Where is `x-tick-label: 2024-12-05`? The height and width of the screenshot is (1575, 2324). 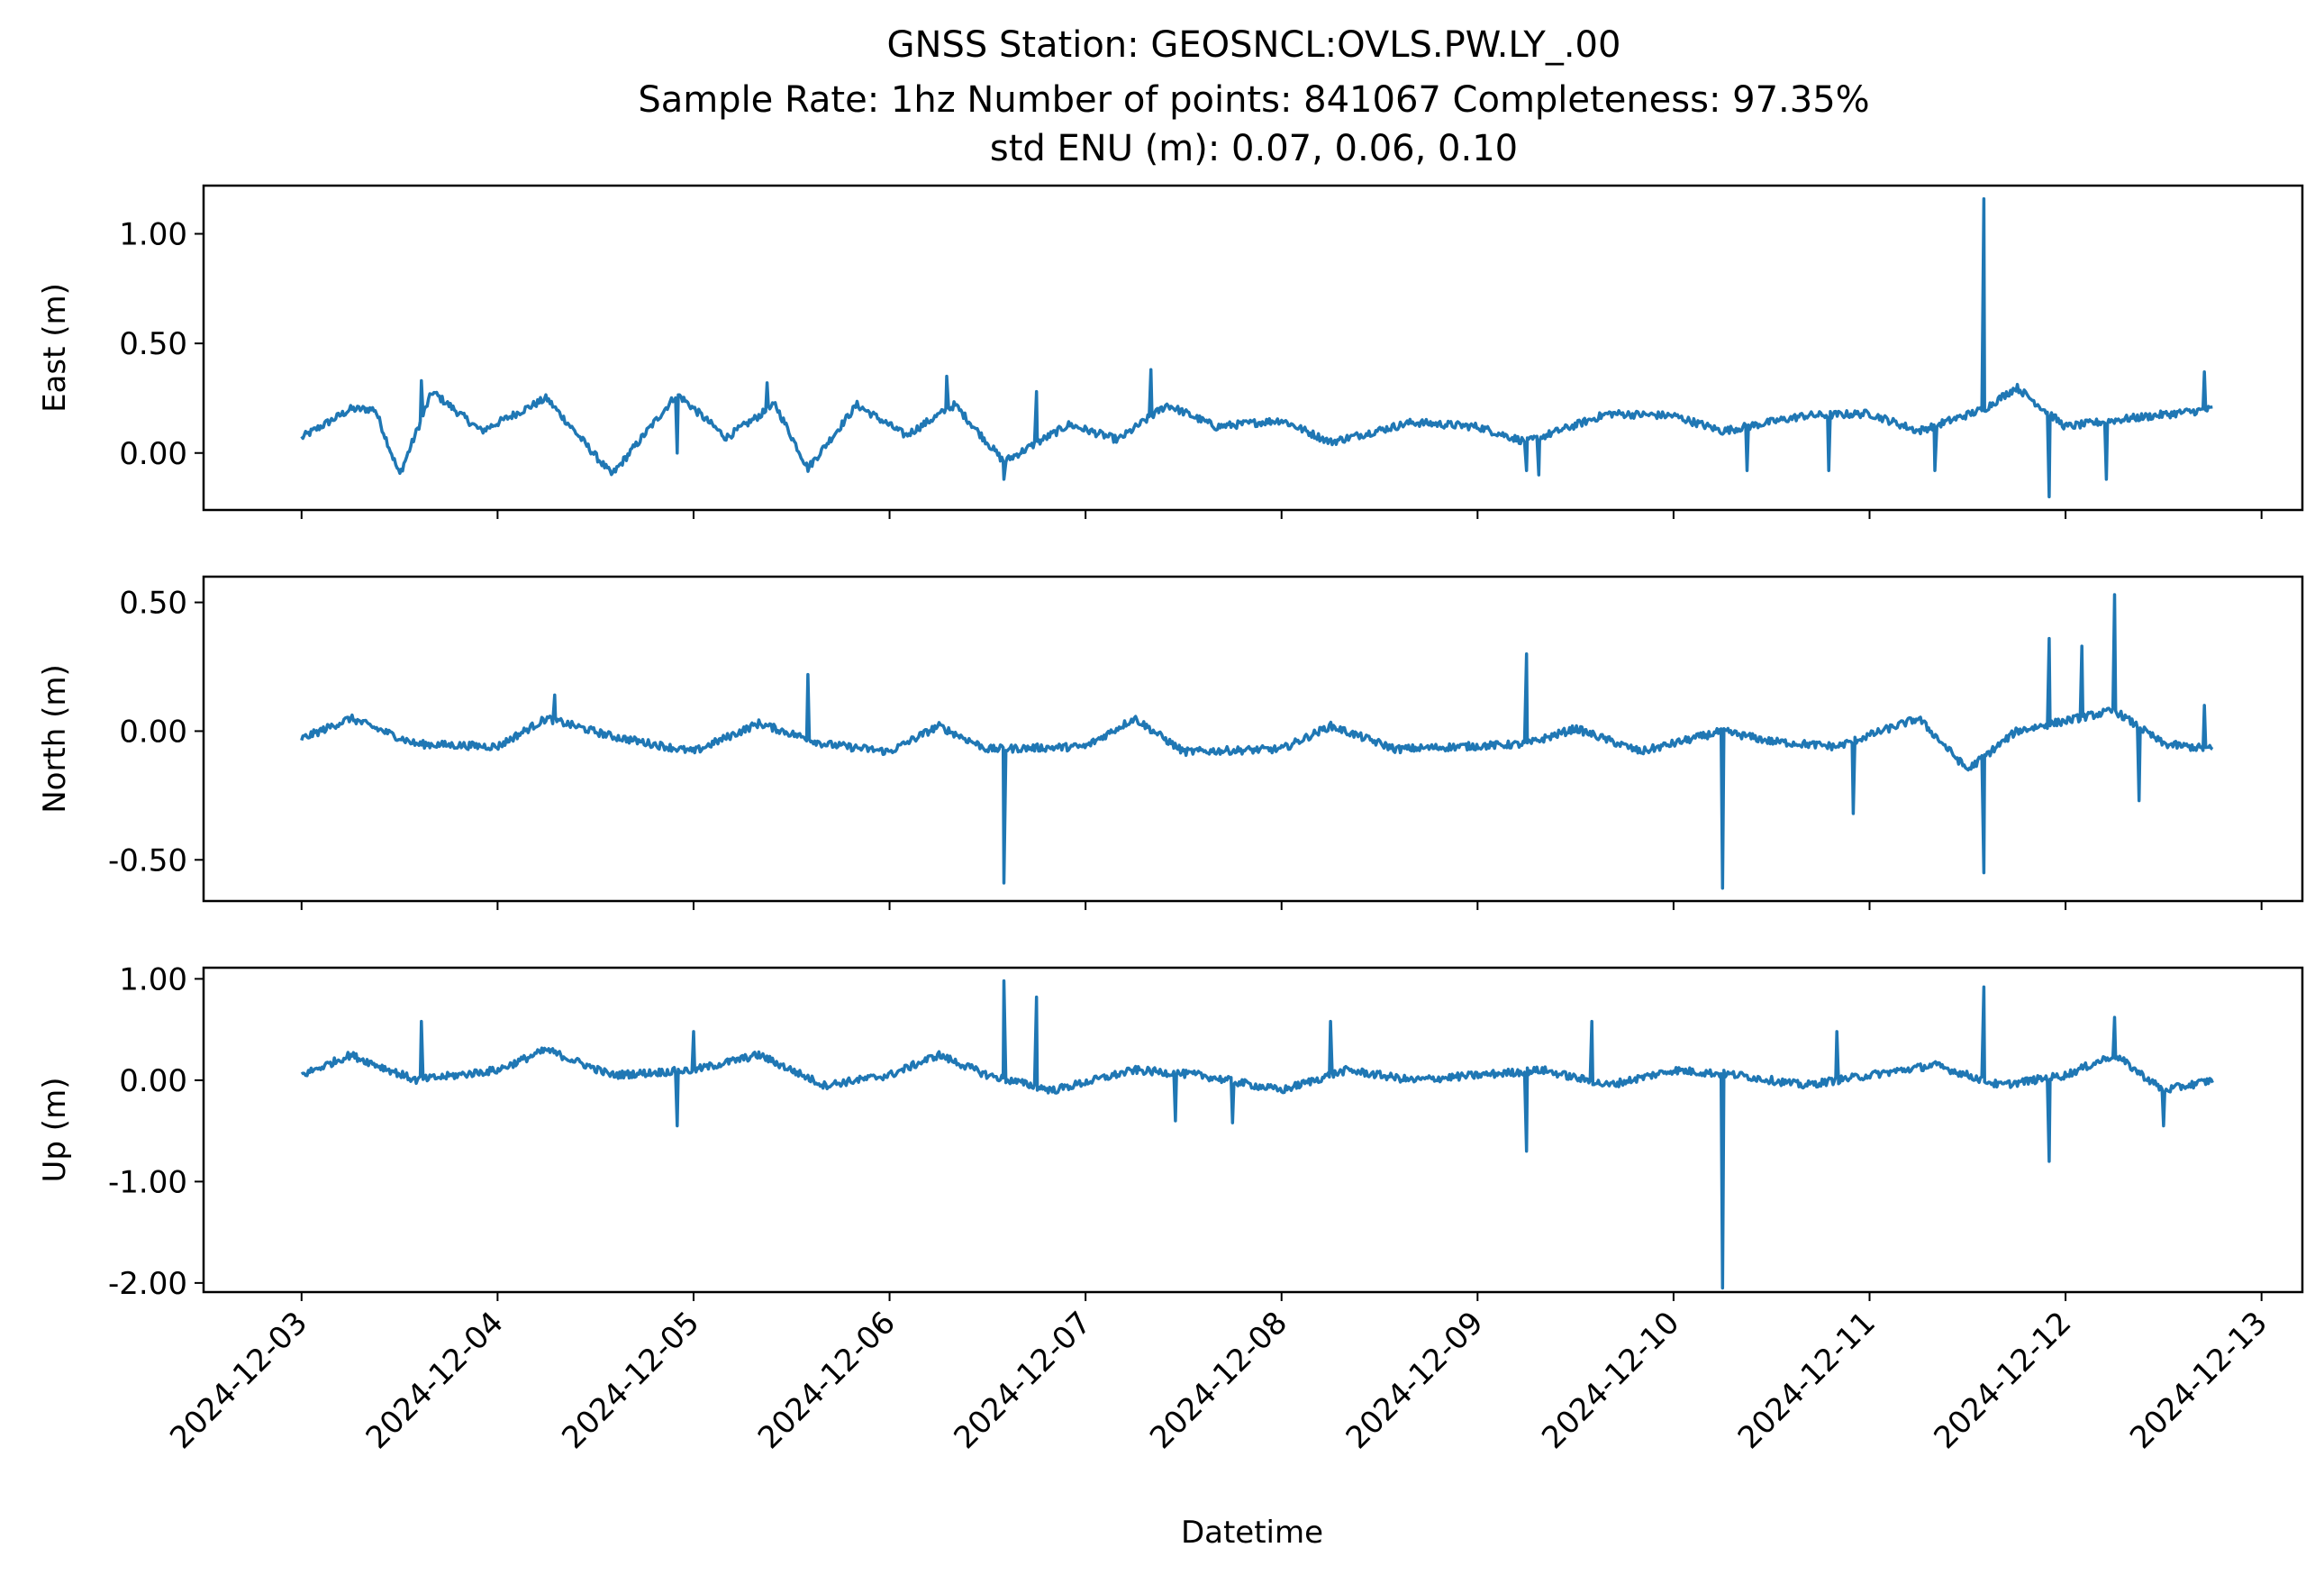
x-tick-label: 2024-12-05 is located at coordinates (630, 1380).